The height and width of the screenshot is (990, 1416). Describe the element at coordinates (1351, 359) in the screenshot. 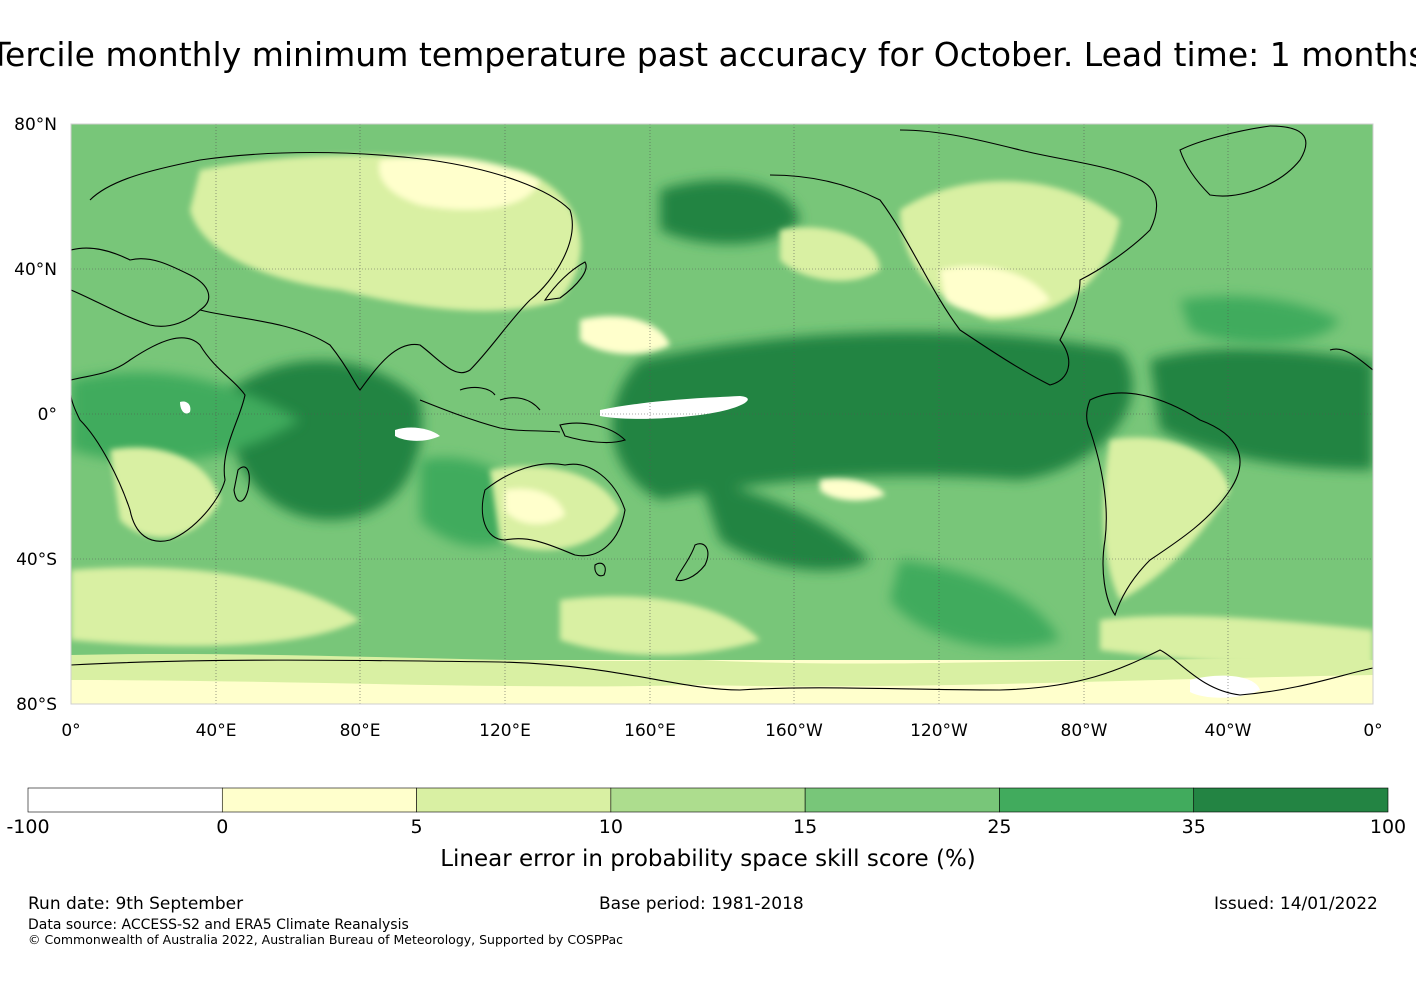

I see `coast-westafrica-east` at that location.